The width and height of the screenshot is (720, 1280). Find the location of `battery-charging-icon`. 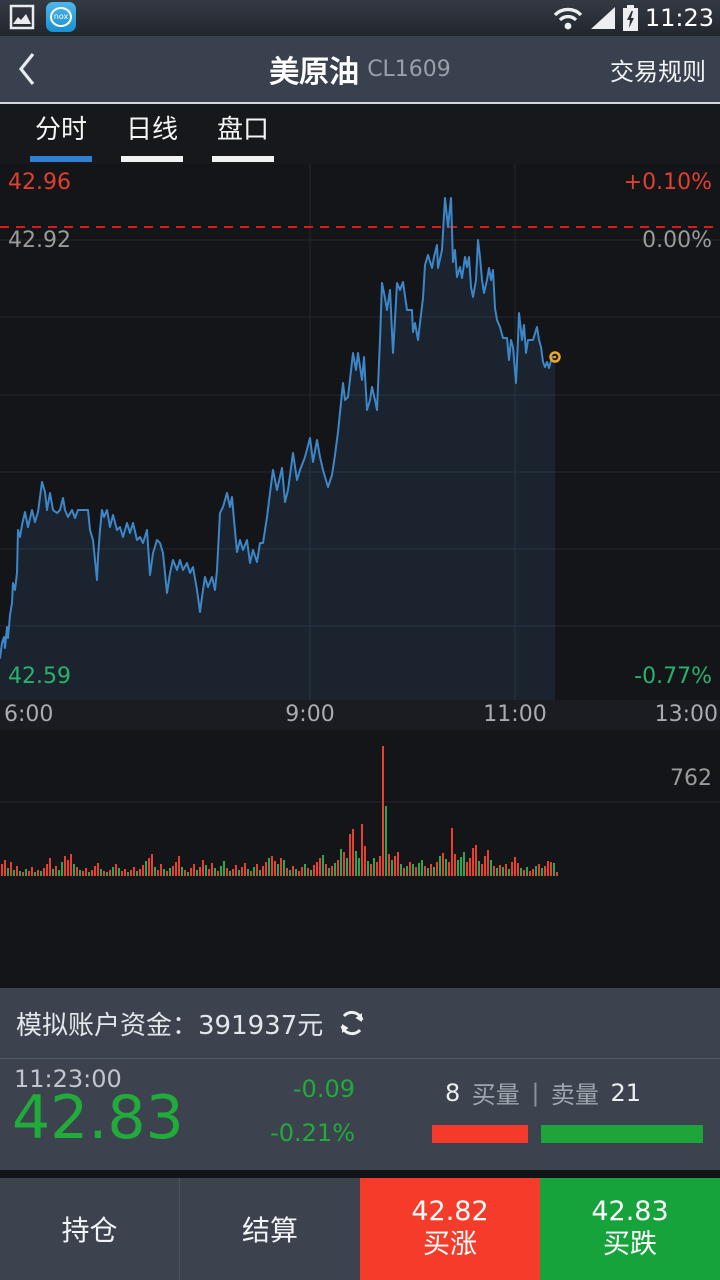

battery-charging-icon is located at coordinates (630, 18).